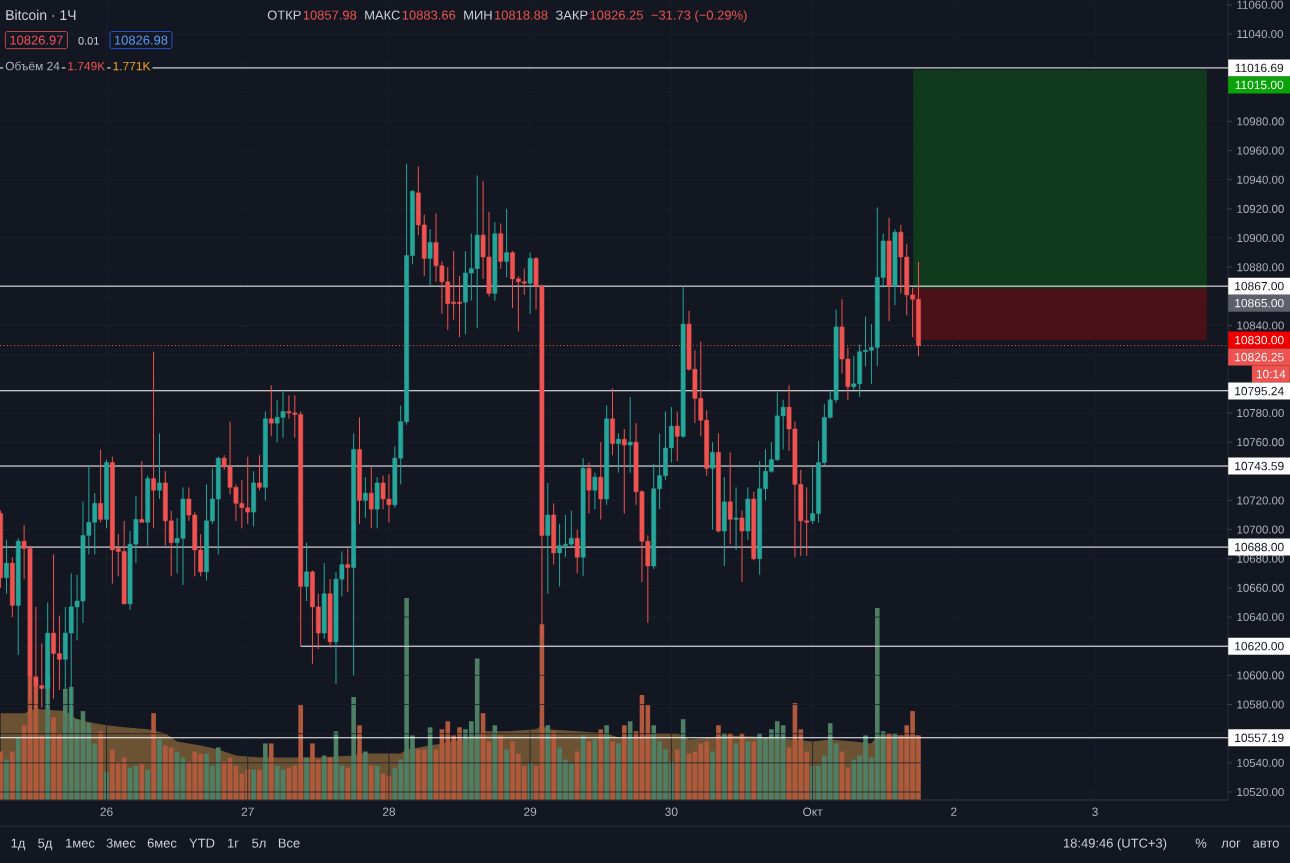 This screenshot has height=863, width=1290. Describe the element at coordinates (1259, 391) in the screenshot. I see `ref-line-label: 10795.24` at that location.